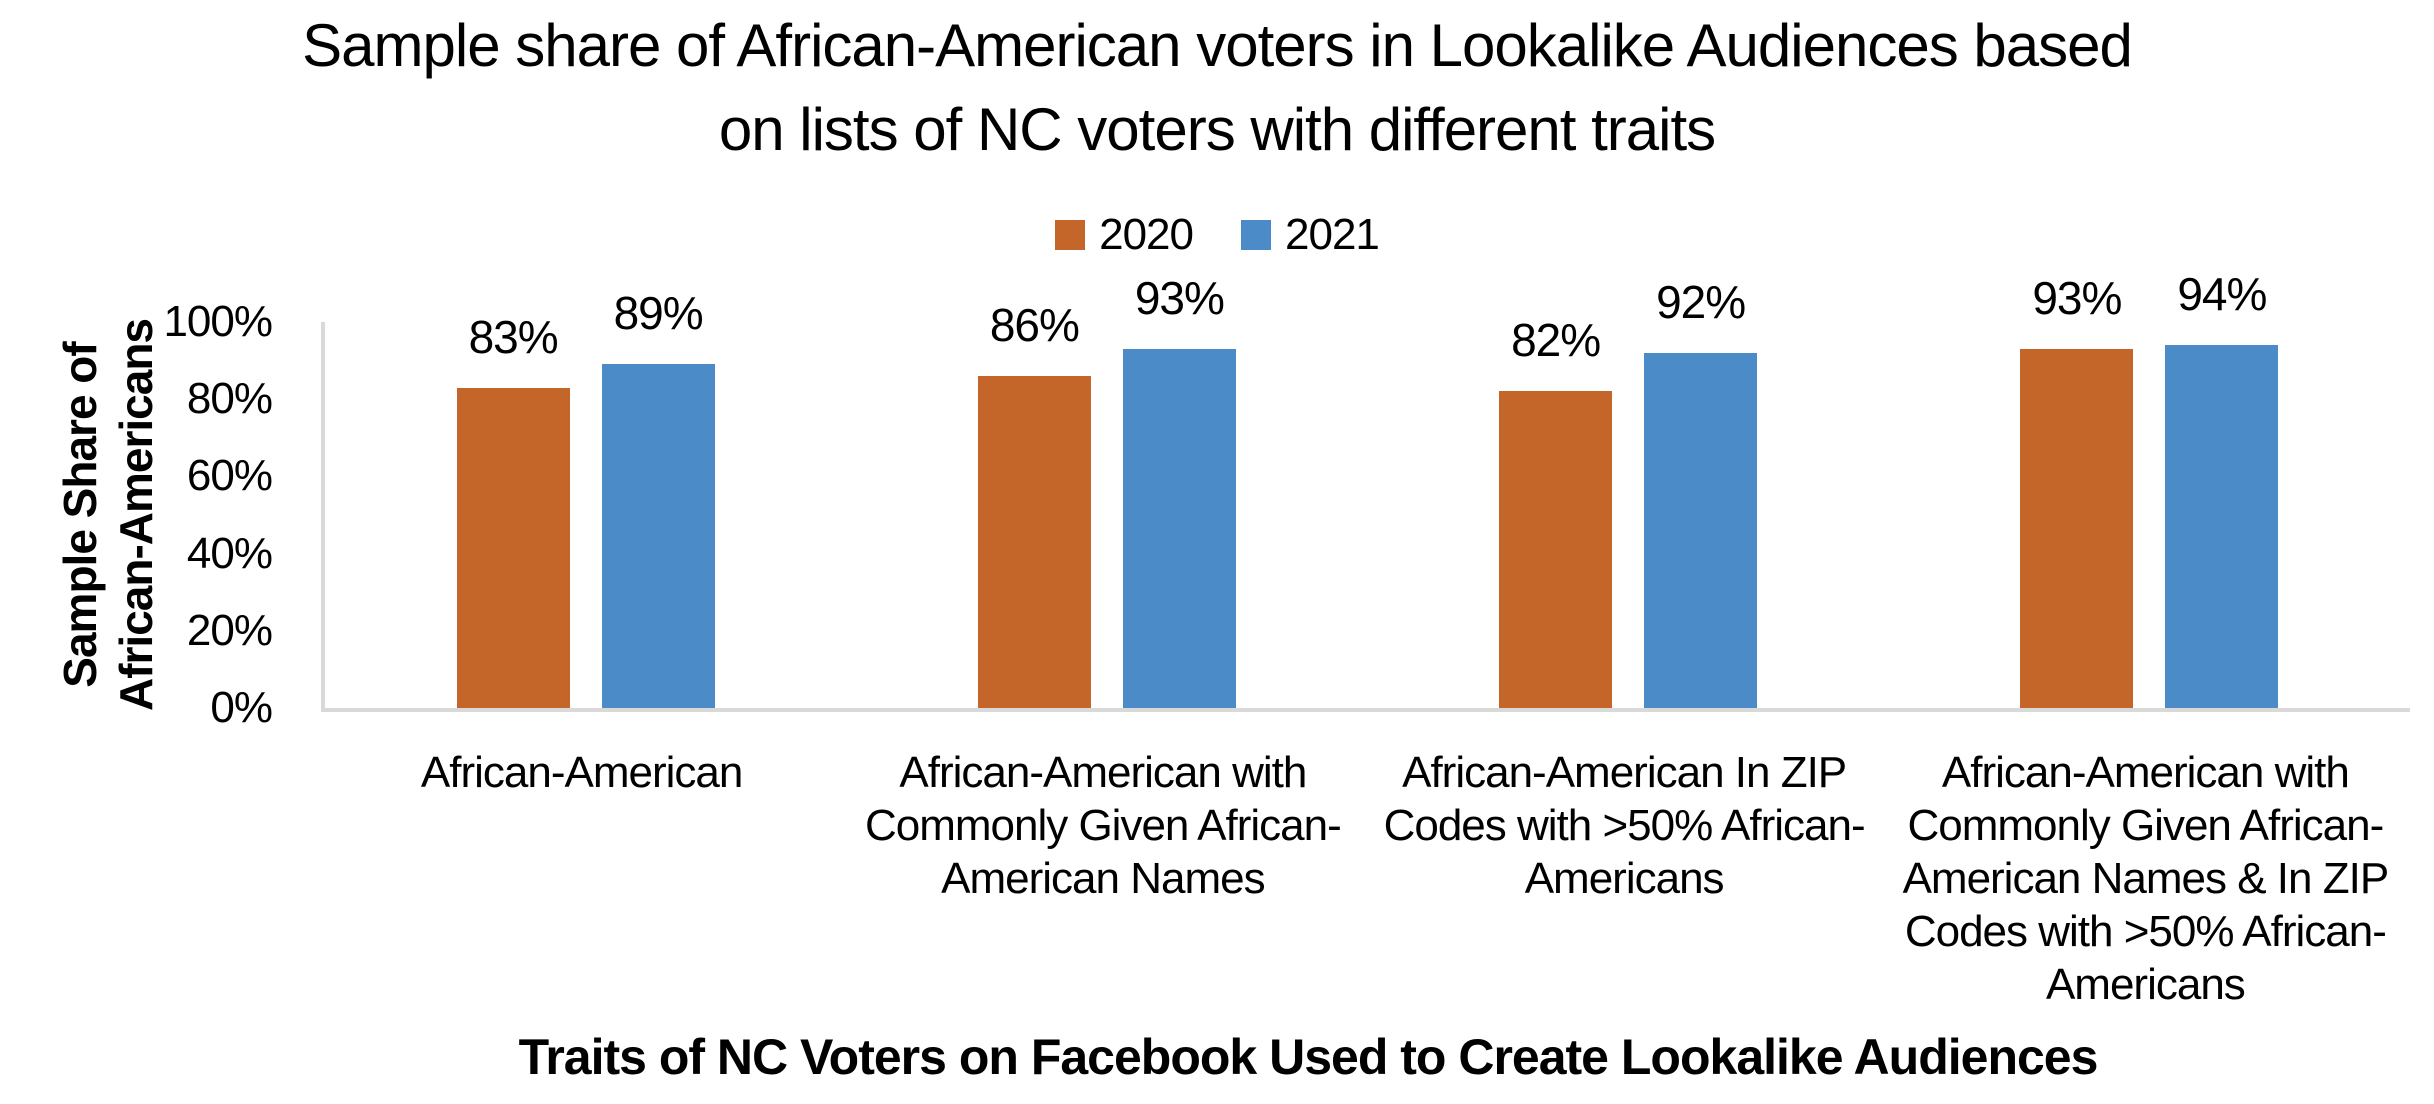 Image resolution: width=2434 pixels, height=1104 pixels. What do you see at coordinates (1146, 234) in the screenshot?
I see `legend-label: 2020` at bounding box center [1146, 234].